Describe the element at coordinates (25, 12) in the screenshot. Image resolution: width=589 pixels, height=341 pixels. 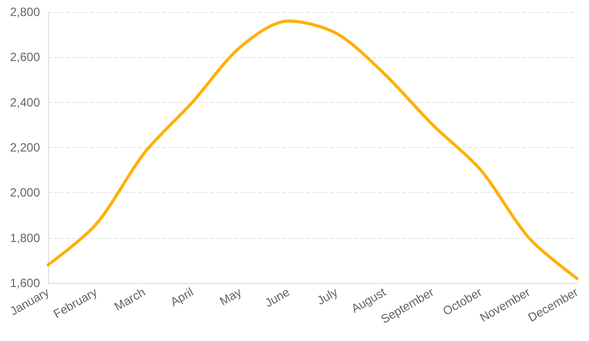
I see `y-tick-label: 2,800` at that location.